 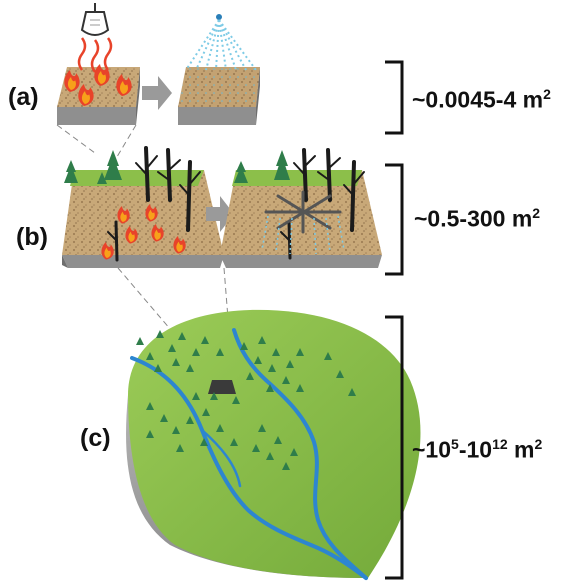 What do you see at coordinates (221, 42) in the screenshot?
I see `sprinkler-icon` at bounding box center [221, 42].